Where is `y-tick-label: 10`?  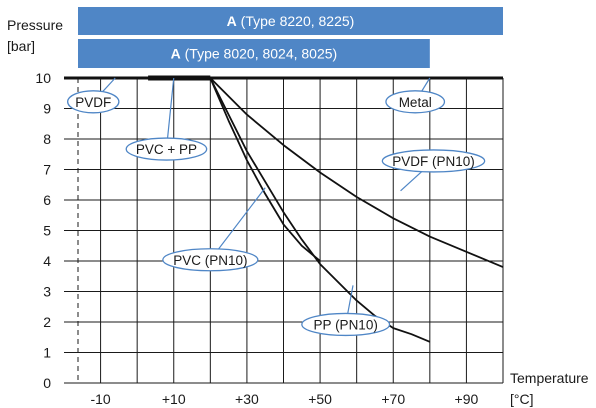 y-tick-label: 10 is located at coordinates (43, 78).